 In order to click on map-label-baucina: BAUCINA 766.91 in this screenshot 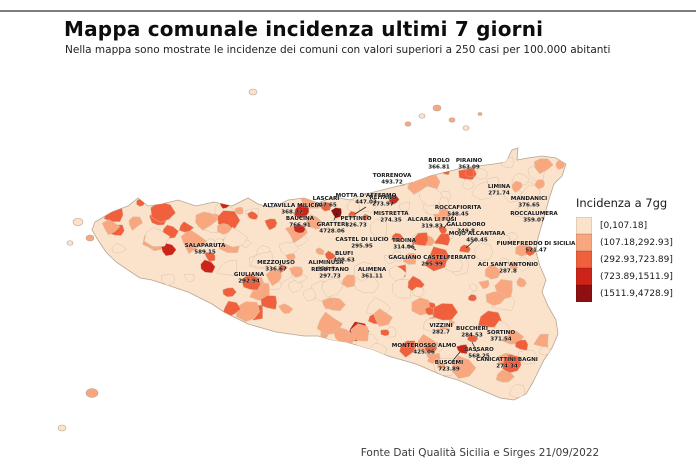, I will do `click(300, 222)`.